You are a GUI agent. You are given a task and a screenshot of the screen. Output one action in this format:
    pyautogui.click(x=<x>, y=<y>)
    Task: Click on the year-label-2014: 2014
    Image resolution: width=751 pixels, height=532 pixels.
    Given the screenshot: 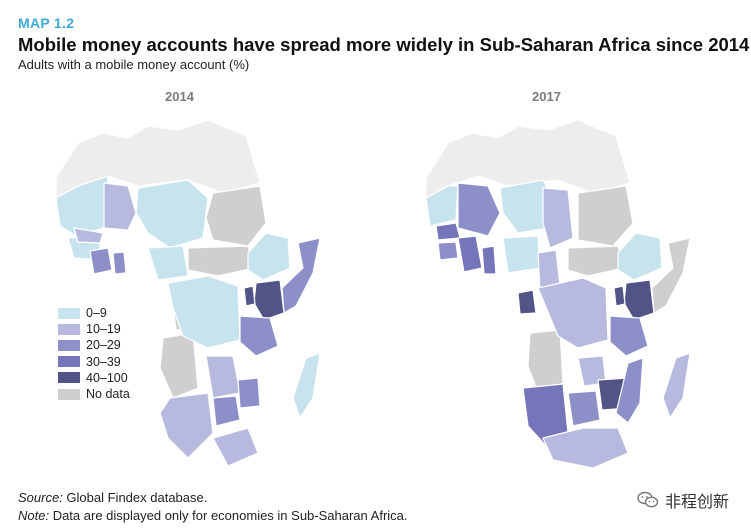 What is the action you would take?
    pyautogui.click(x=179, y=96)
    